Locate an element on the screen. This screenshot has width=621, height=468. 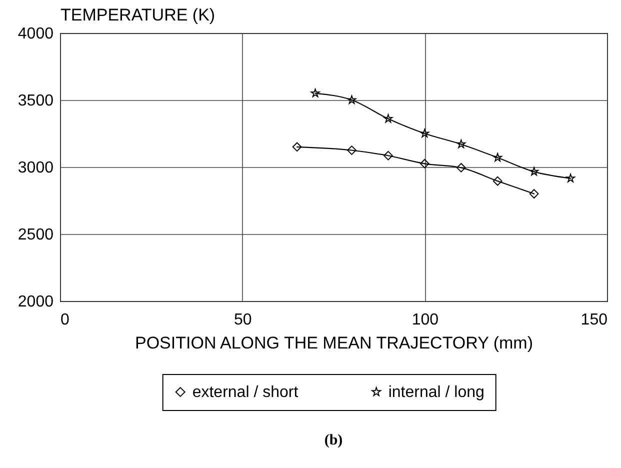
y-tick-label: 2500 is located at coordinates (36, 235).